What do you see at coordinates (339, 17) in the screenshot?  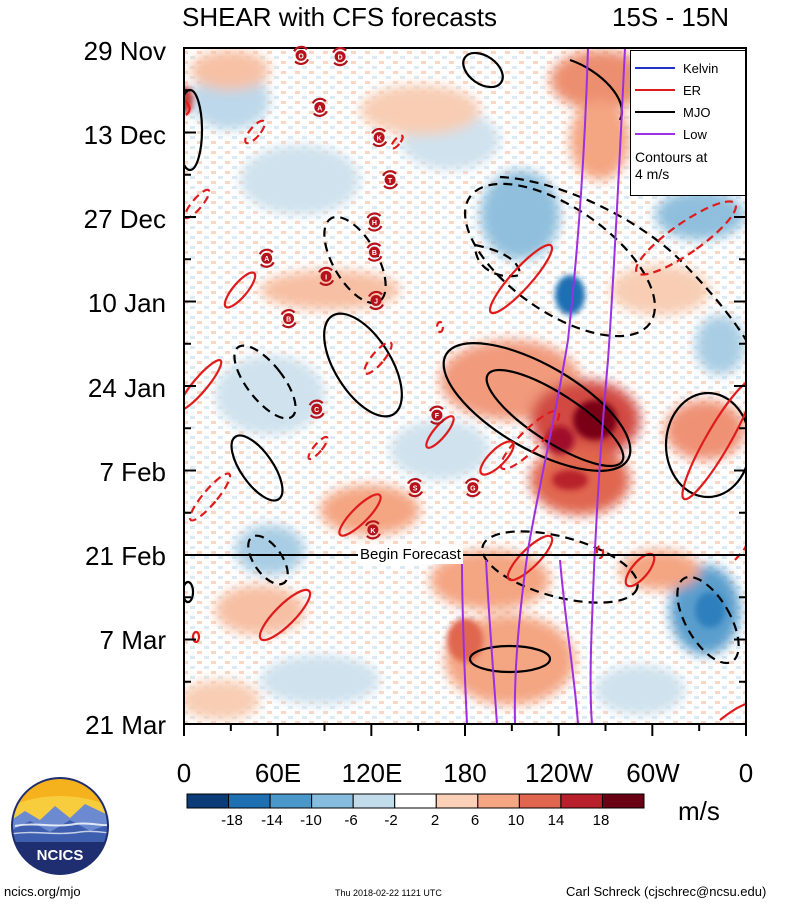 I see `chart-title: SHEAR with CFS forecasts` at bounding box center [339, 17].